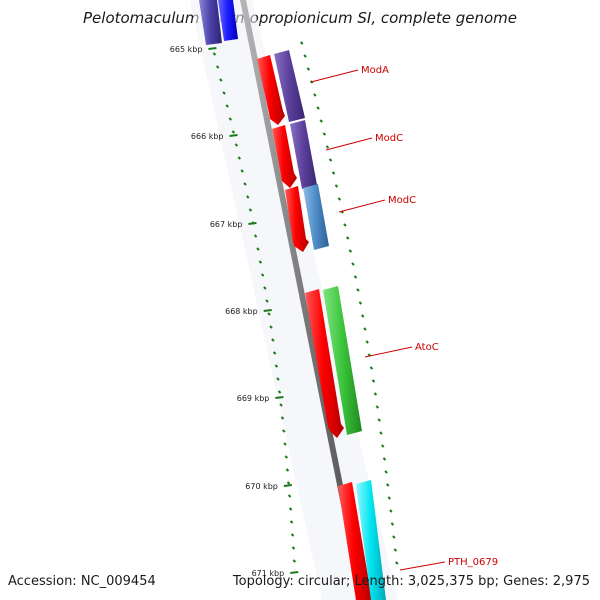 Image resolution: width=600 pixels, height=600 pixels. I want to click on outer-scale-ticks, so click(349, 303).